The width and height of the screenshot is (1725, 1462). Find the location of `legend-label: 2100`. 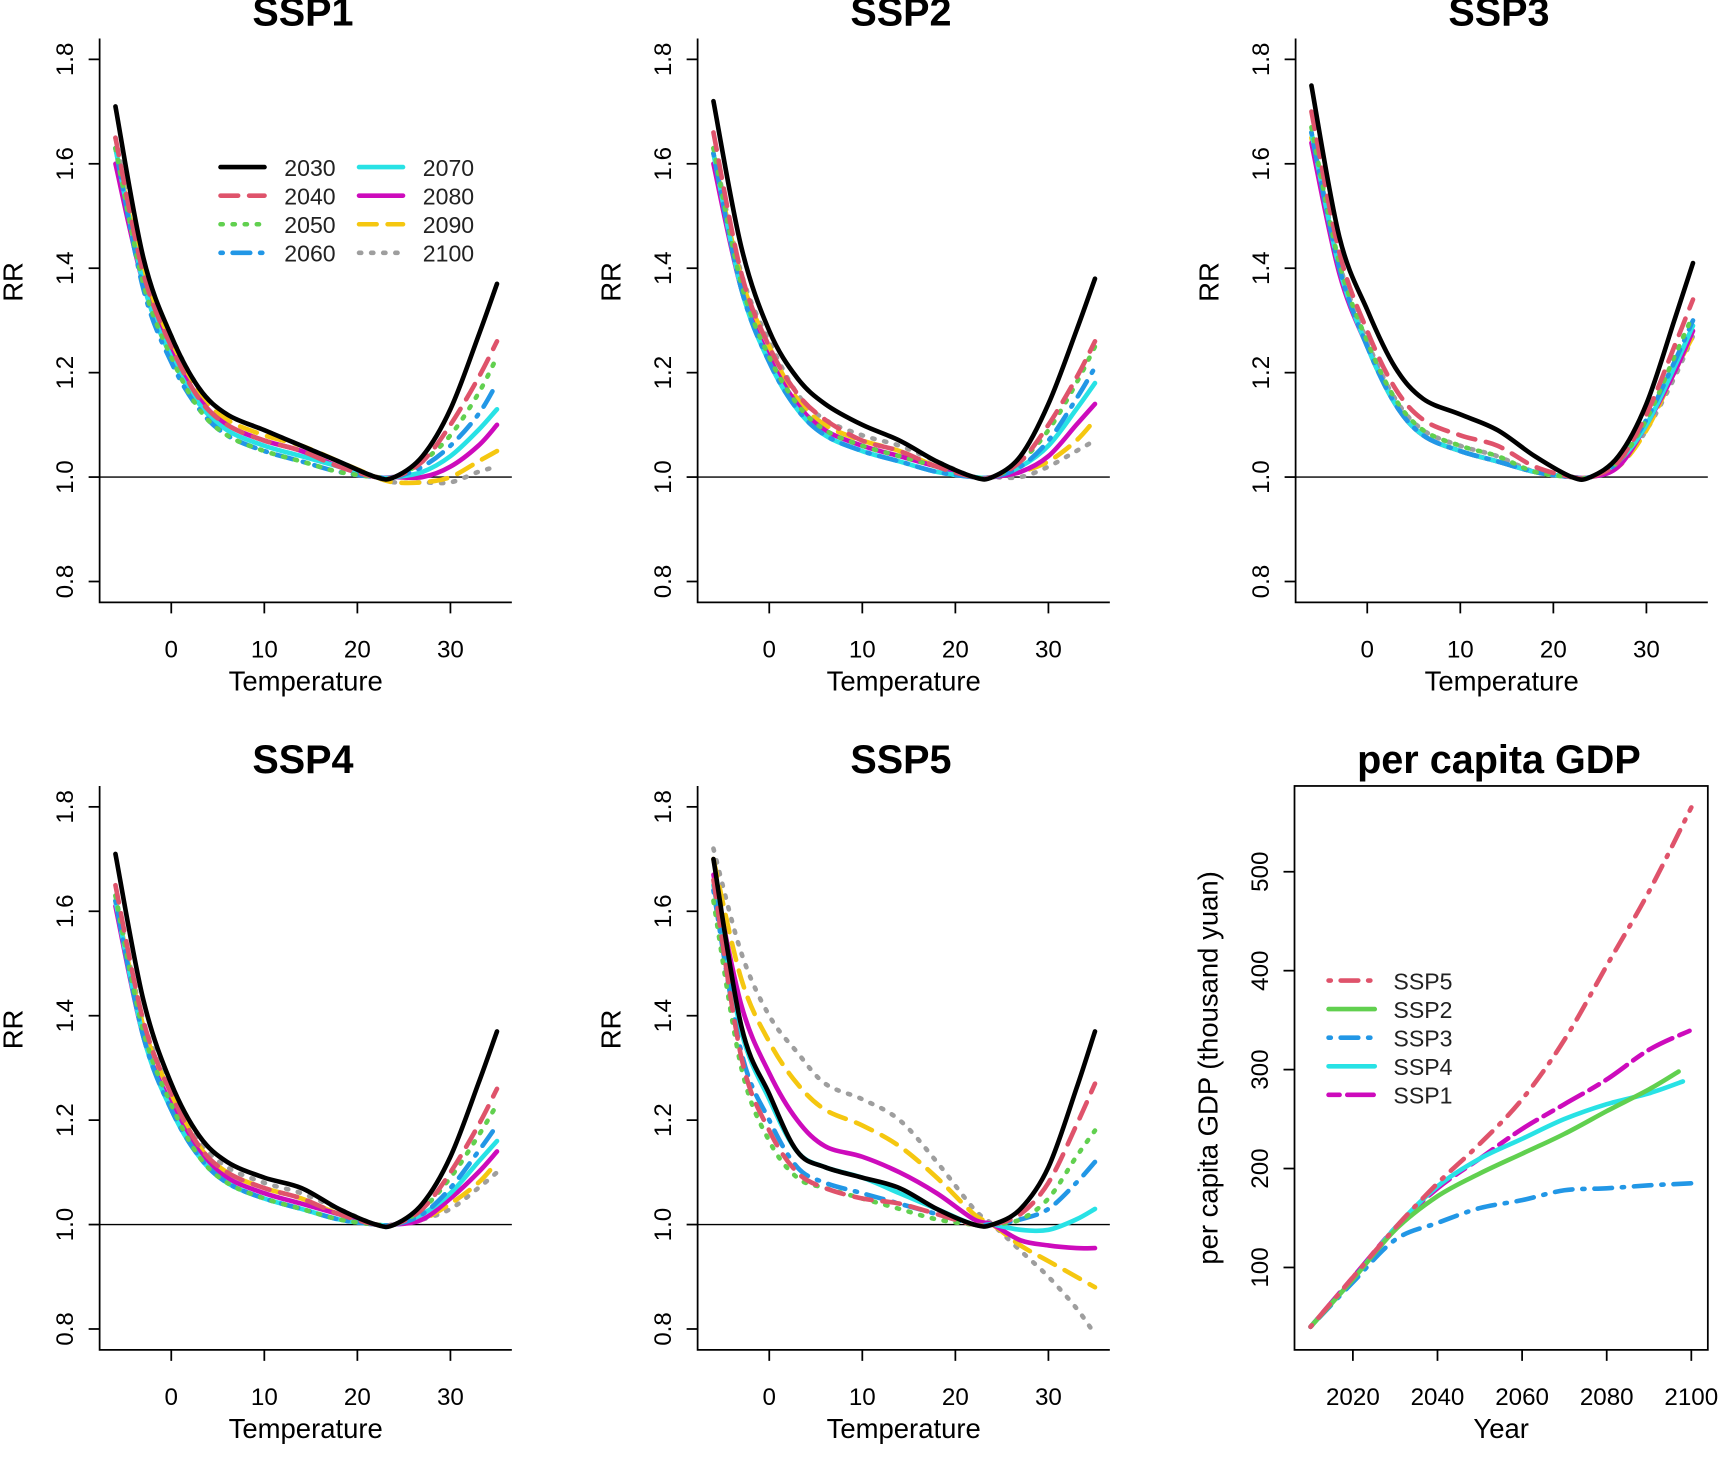

legend-label: 2100 is located at coordinates (448, 254).